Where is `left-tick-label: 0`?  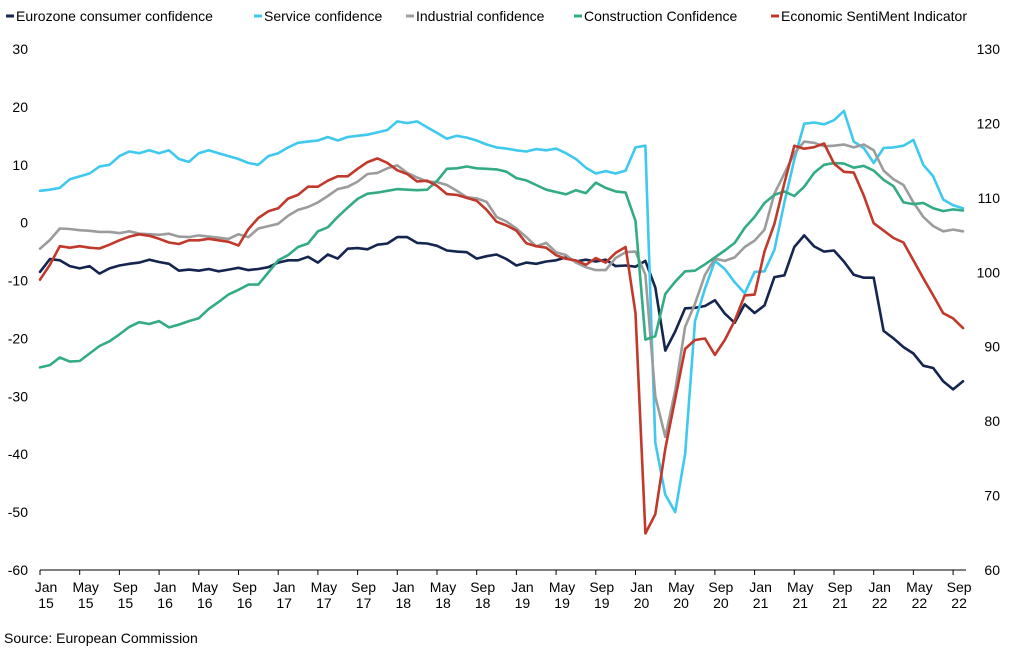
left-tick-label: 0 is located at coordinates (24, 223).